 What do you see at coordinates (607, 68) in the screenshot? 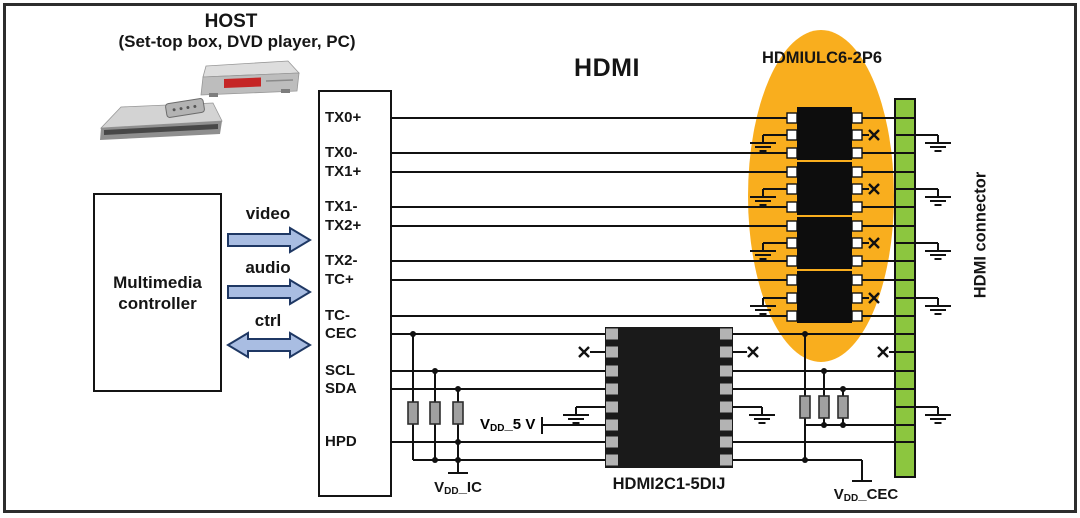
I see `diagram-title: HDMI` at bounding box center [607, 68].